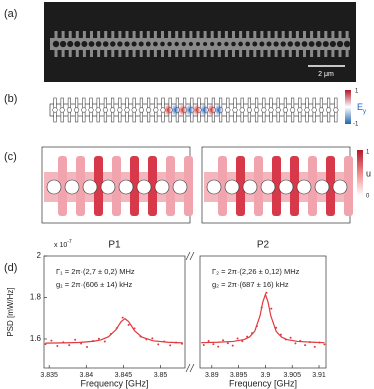 The image size is (374, 389). Describe the element at coordinates (368, 197) in the screenshot. I see `colorbar-tick: 0` at that location.